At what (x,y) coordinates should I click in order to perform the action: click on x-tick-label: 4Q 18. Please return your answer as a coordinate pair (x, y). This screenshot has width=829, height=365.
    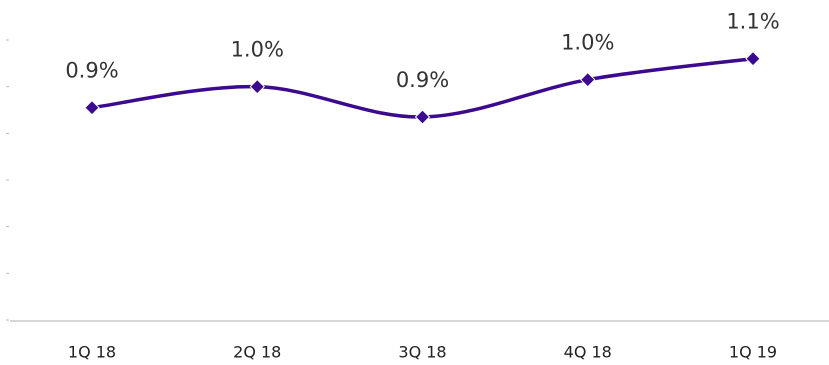
    Looking at the image, I should click on (588, 352).